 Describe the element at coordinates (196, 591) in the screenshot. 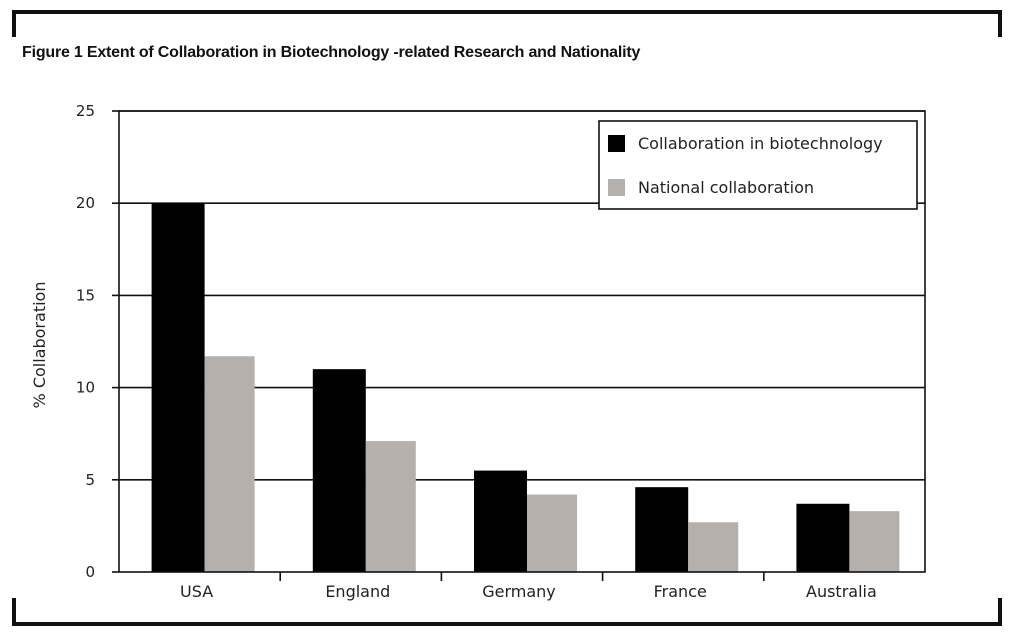

I see `x-tick-label: USA` at that location.